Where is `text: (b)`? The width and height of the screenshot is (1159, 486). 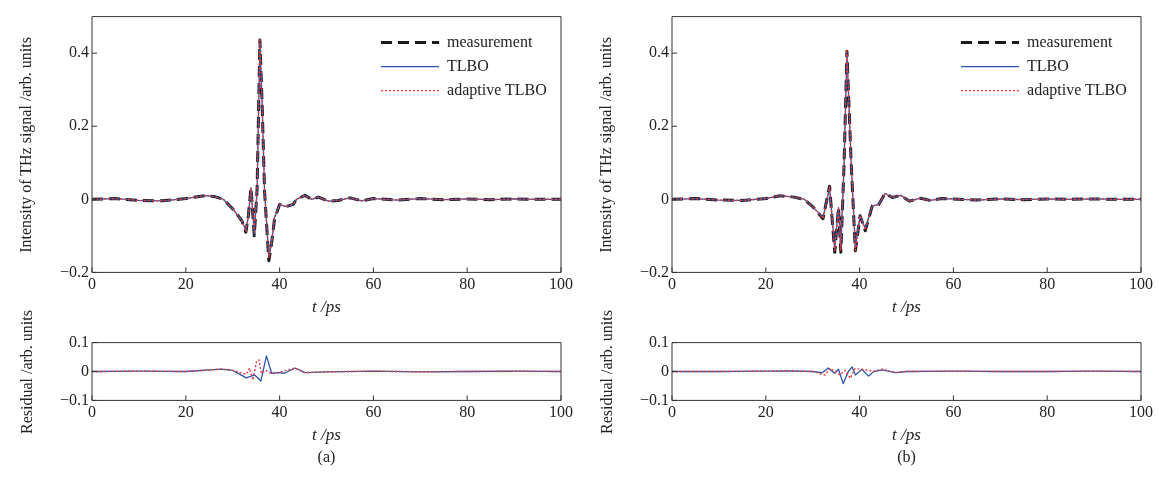
text: (b) is located at coordinates (906, 457).